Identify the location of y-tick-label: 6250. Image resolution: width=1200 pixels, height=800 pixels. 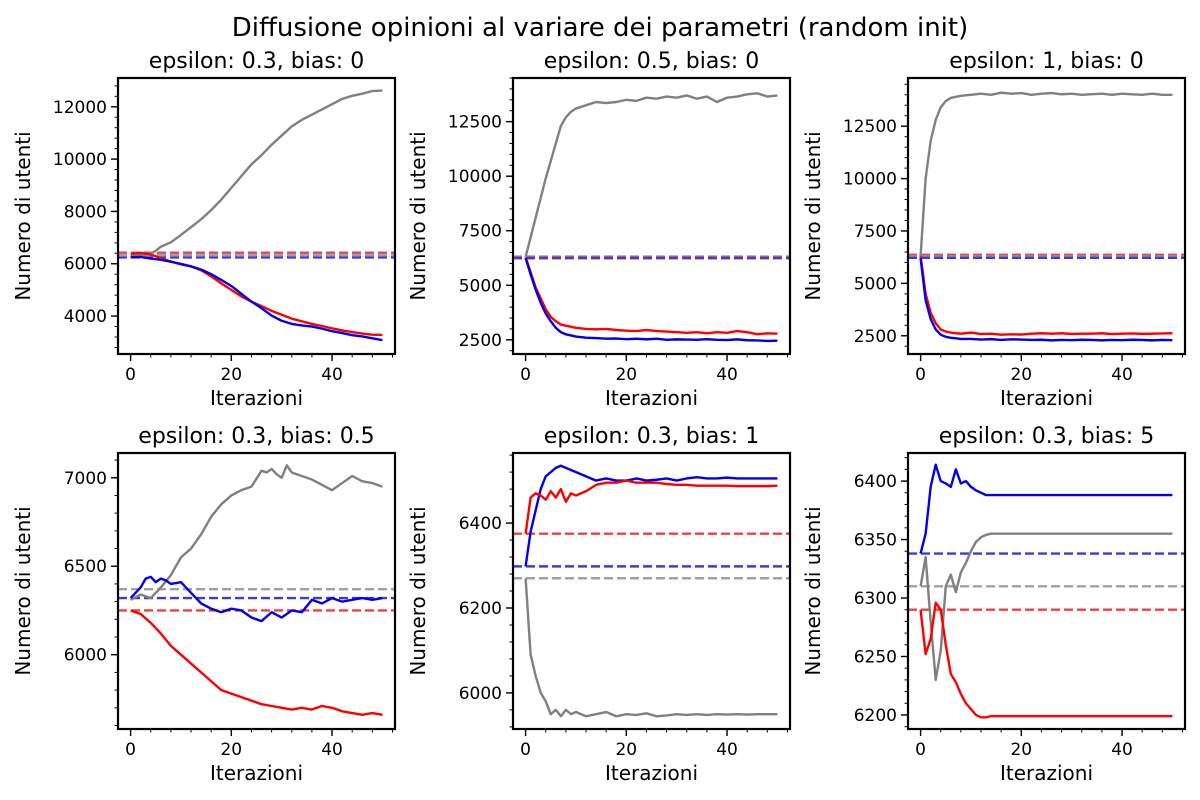
(875, 657).